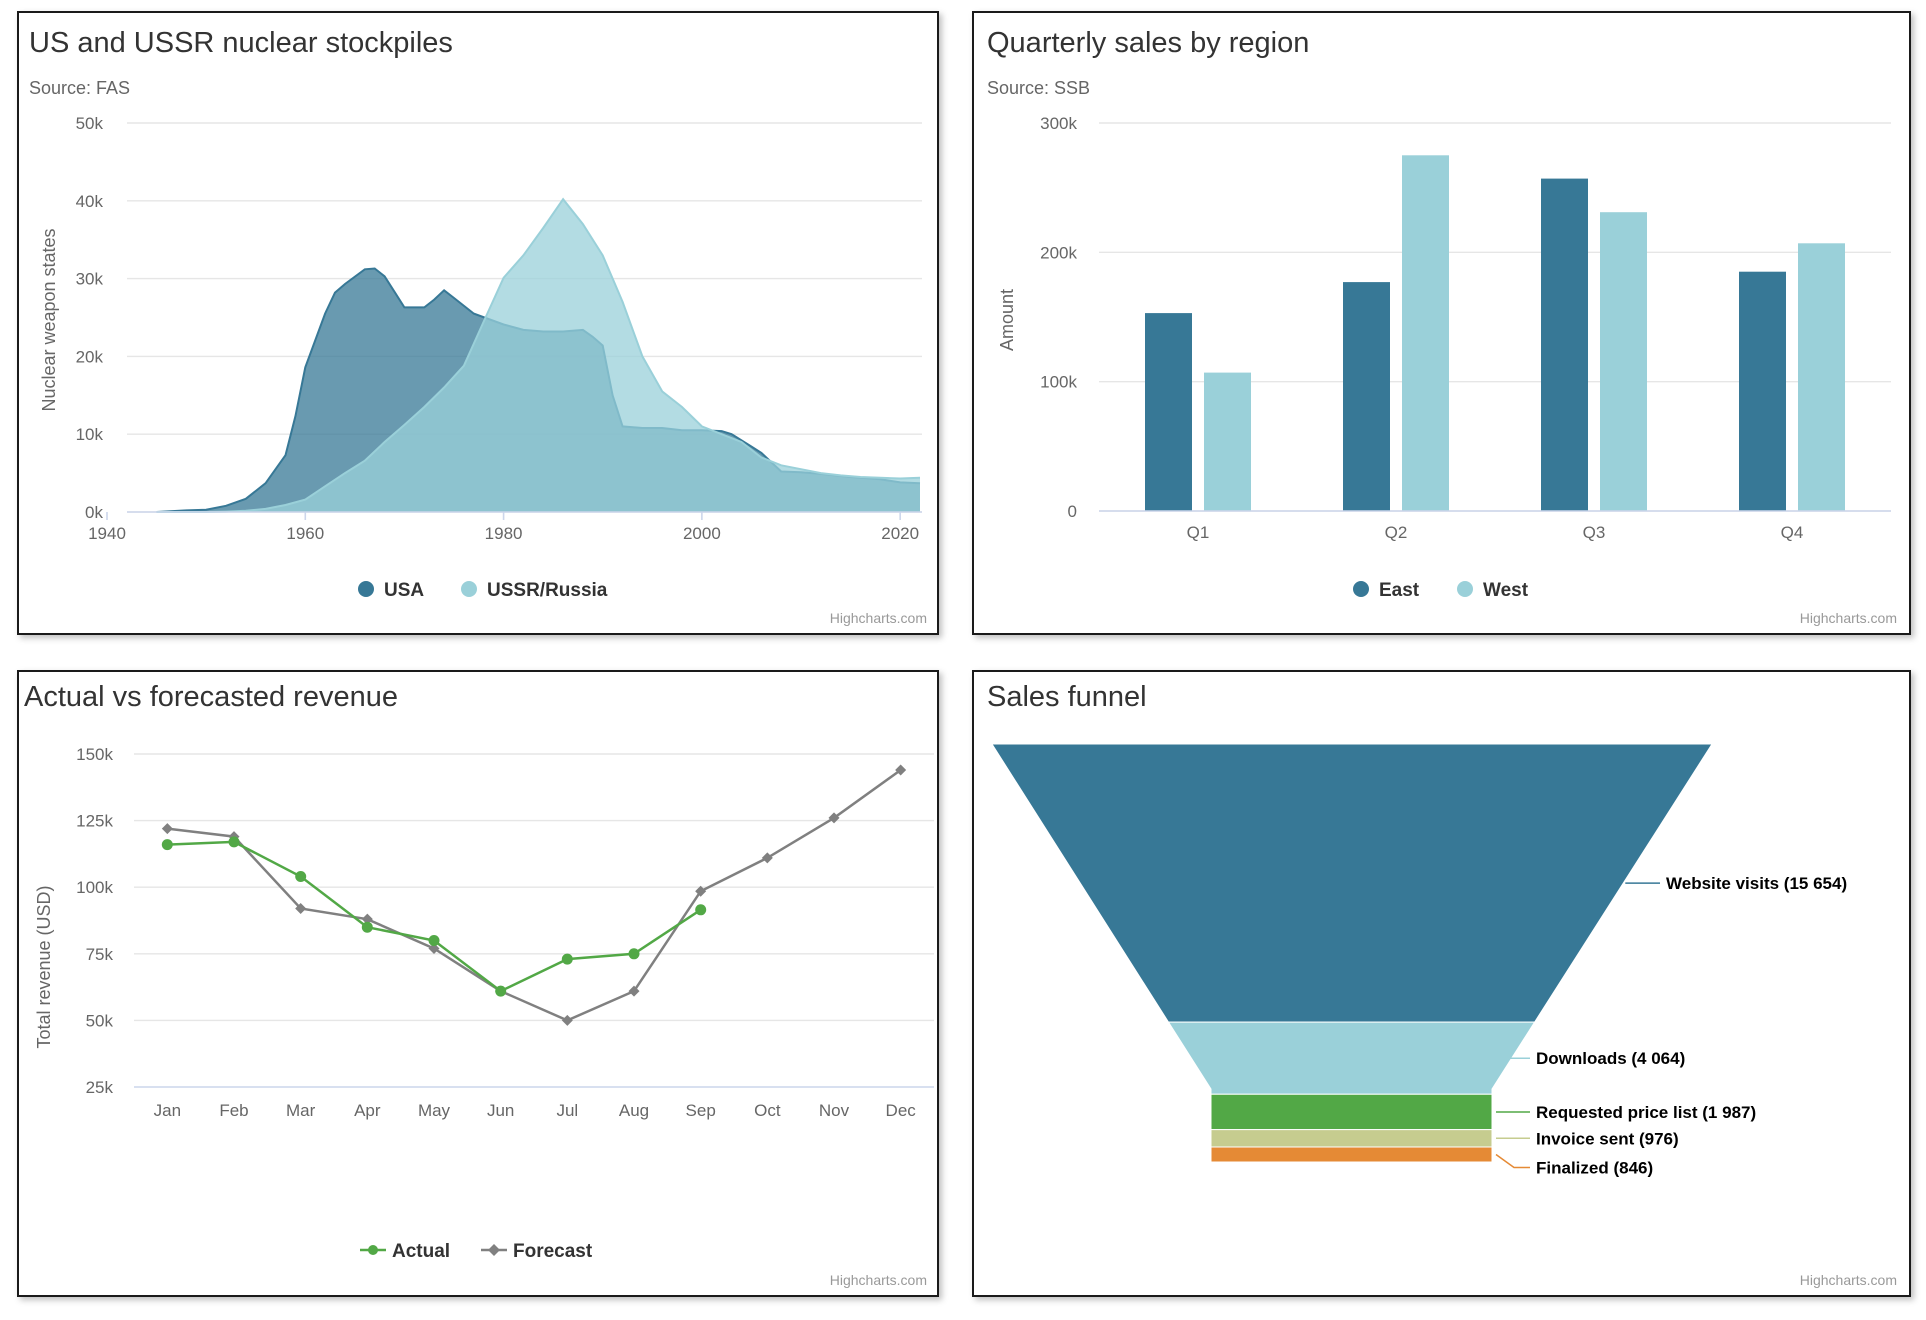  I want to click on x-tick-label: Jun, so click(500, 1110).